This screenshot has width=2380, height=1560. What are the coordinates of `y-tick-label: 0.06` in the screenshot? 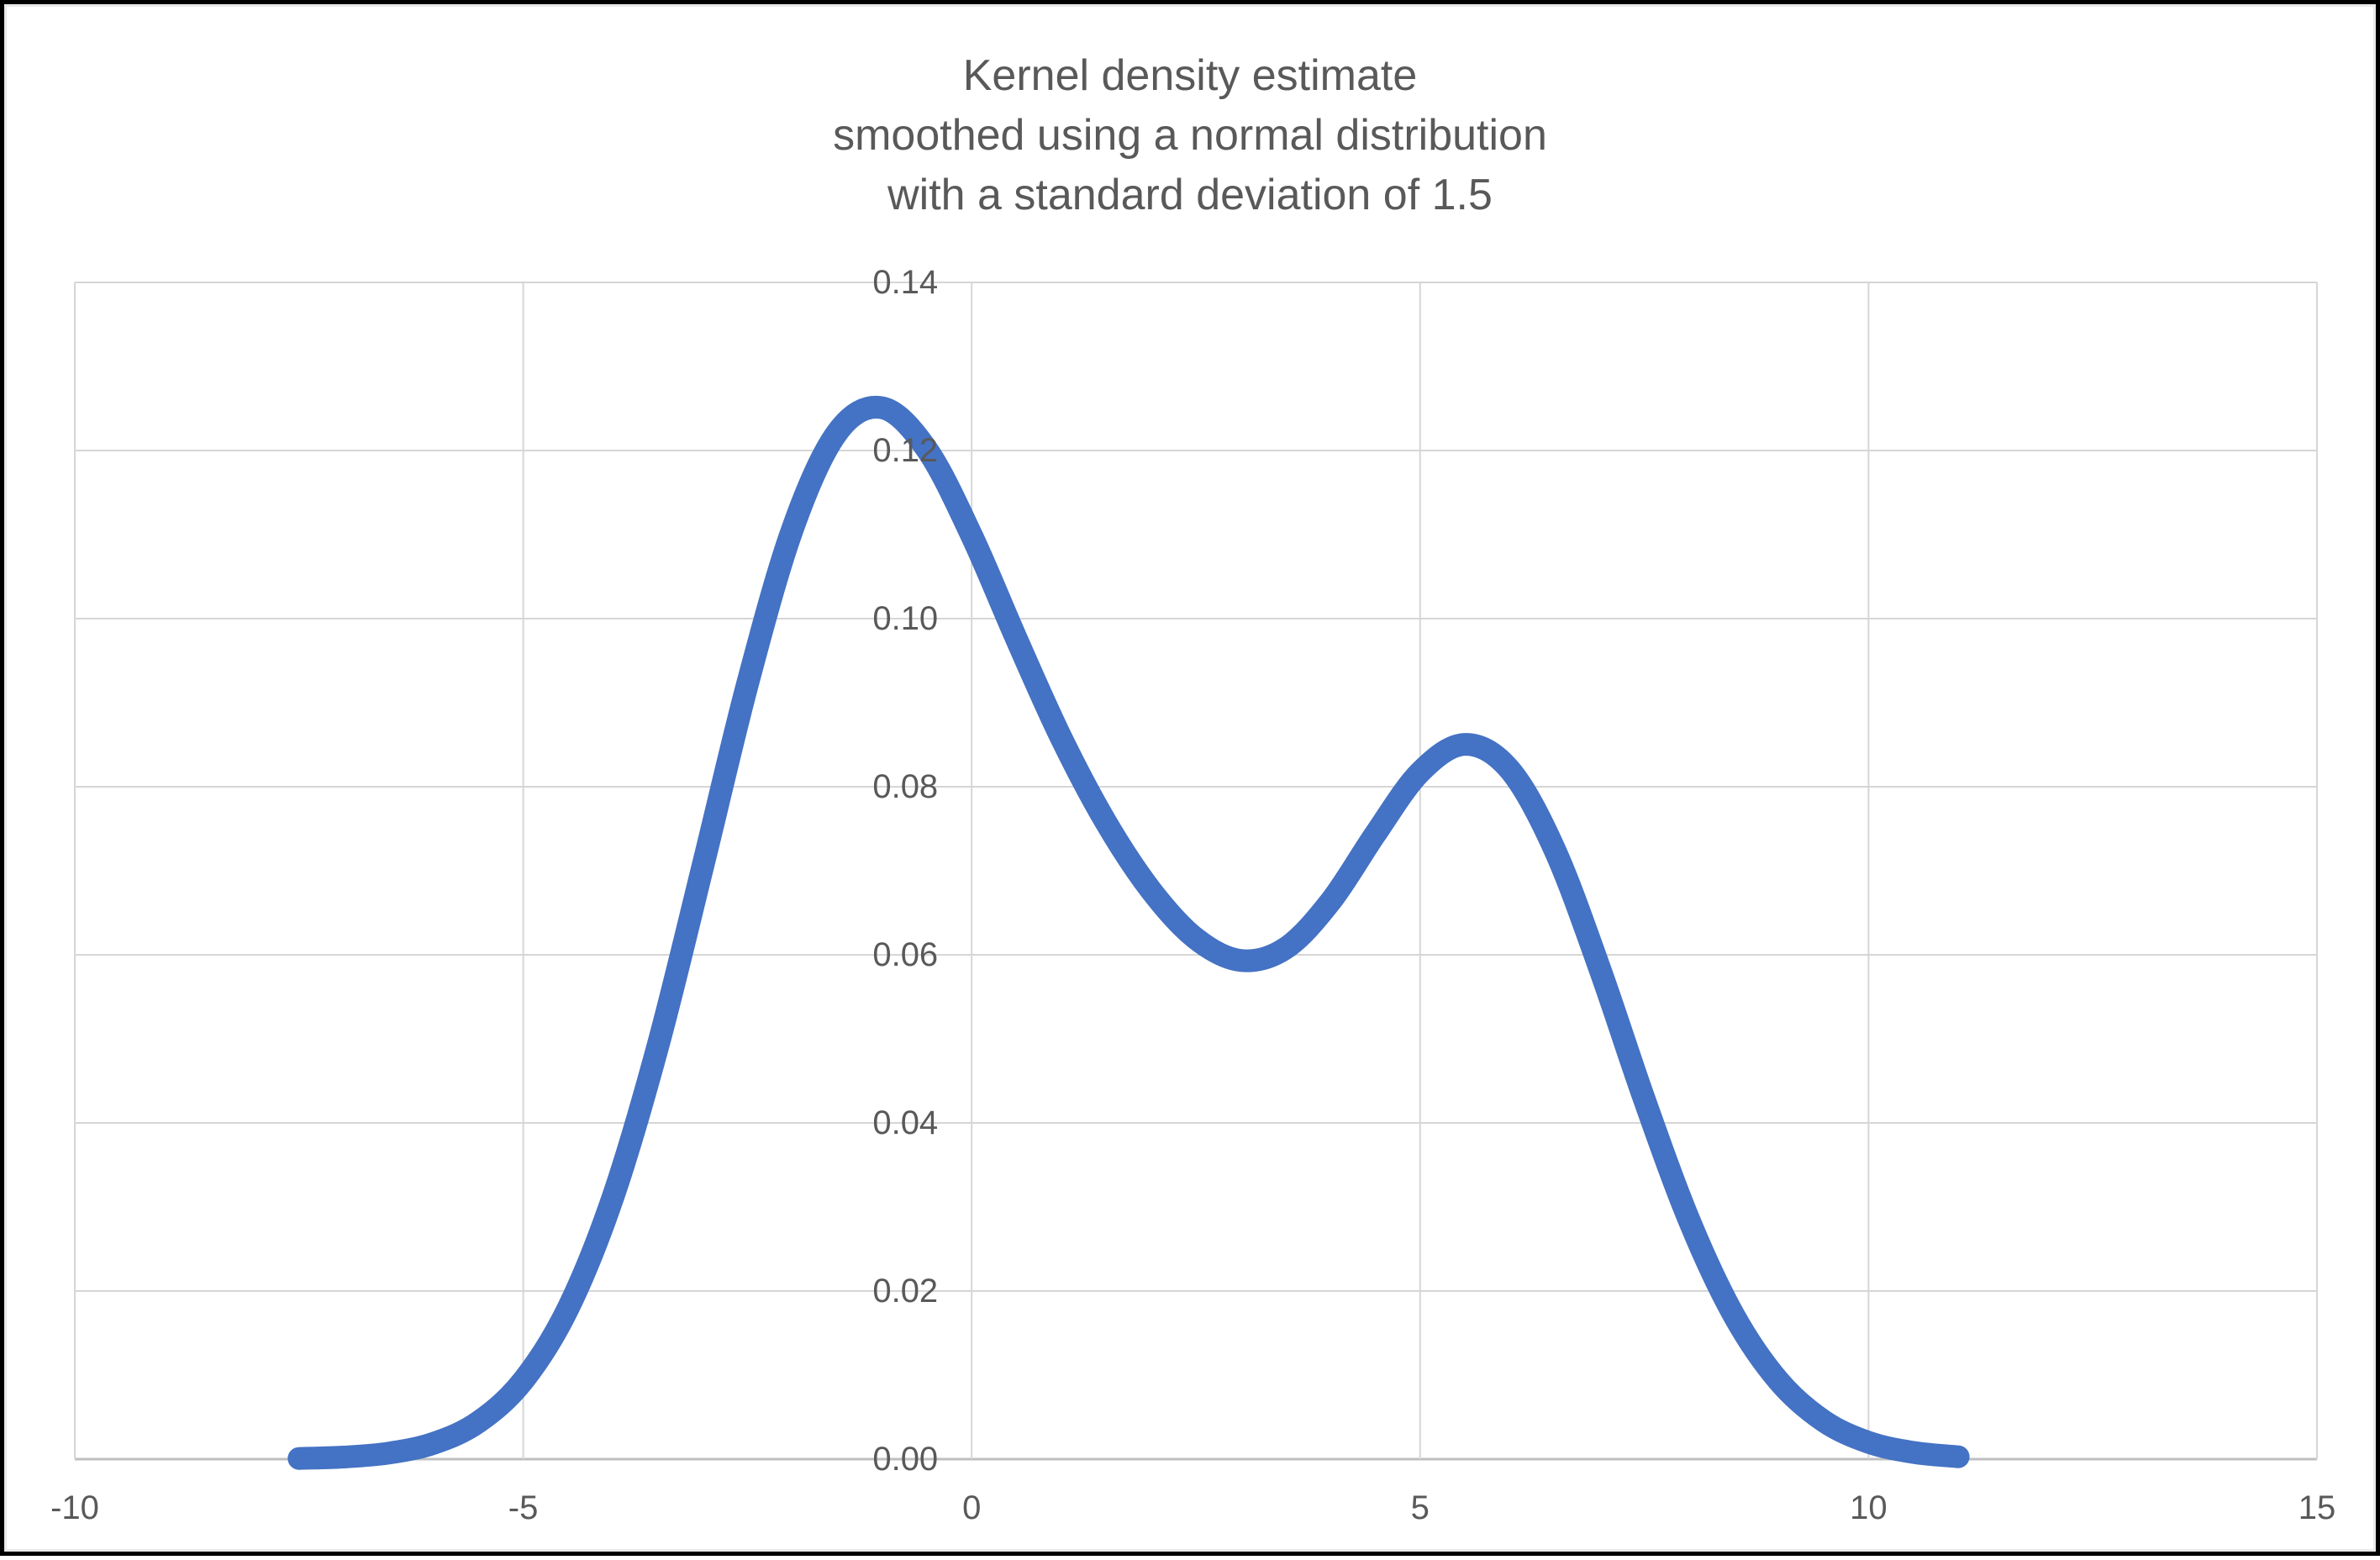 It's located at (905, 954).